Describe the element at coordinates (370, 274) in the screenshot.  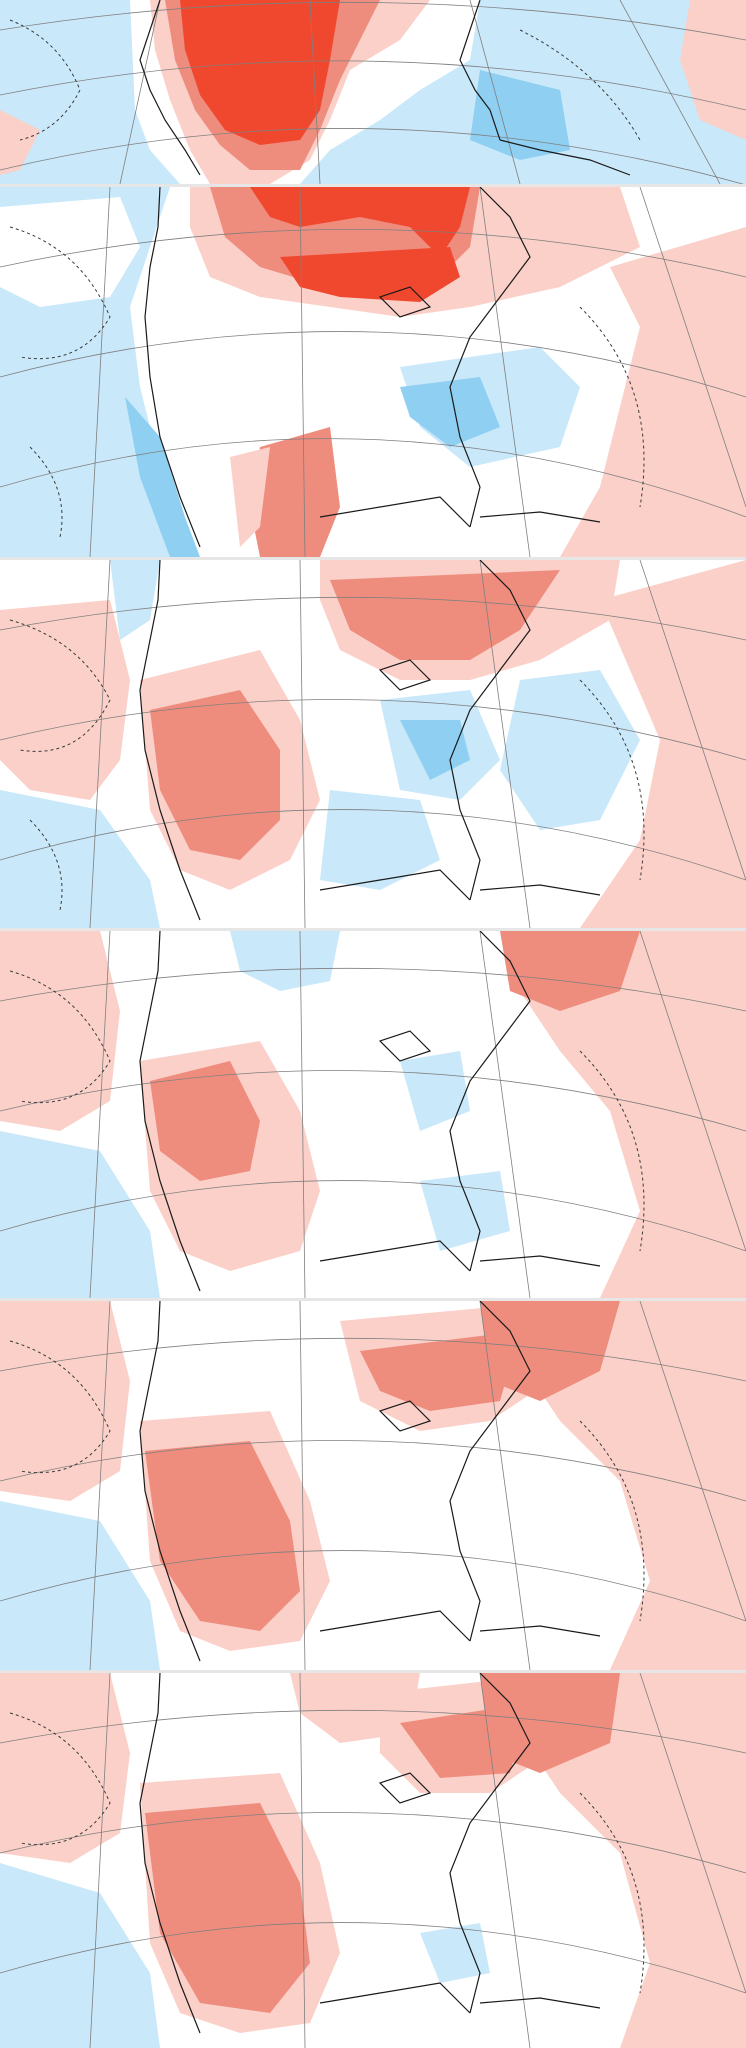
I see `strong-warm-region-lakes` at that location.